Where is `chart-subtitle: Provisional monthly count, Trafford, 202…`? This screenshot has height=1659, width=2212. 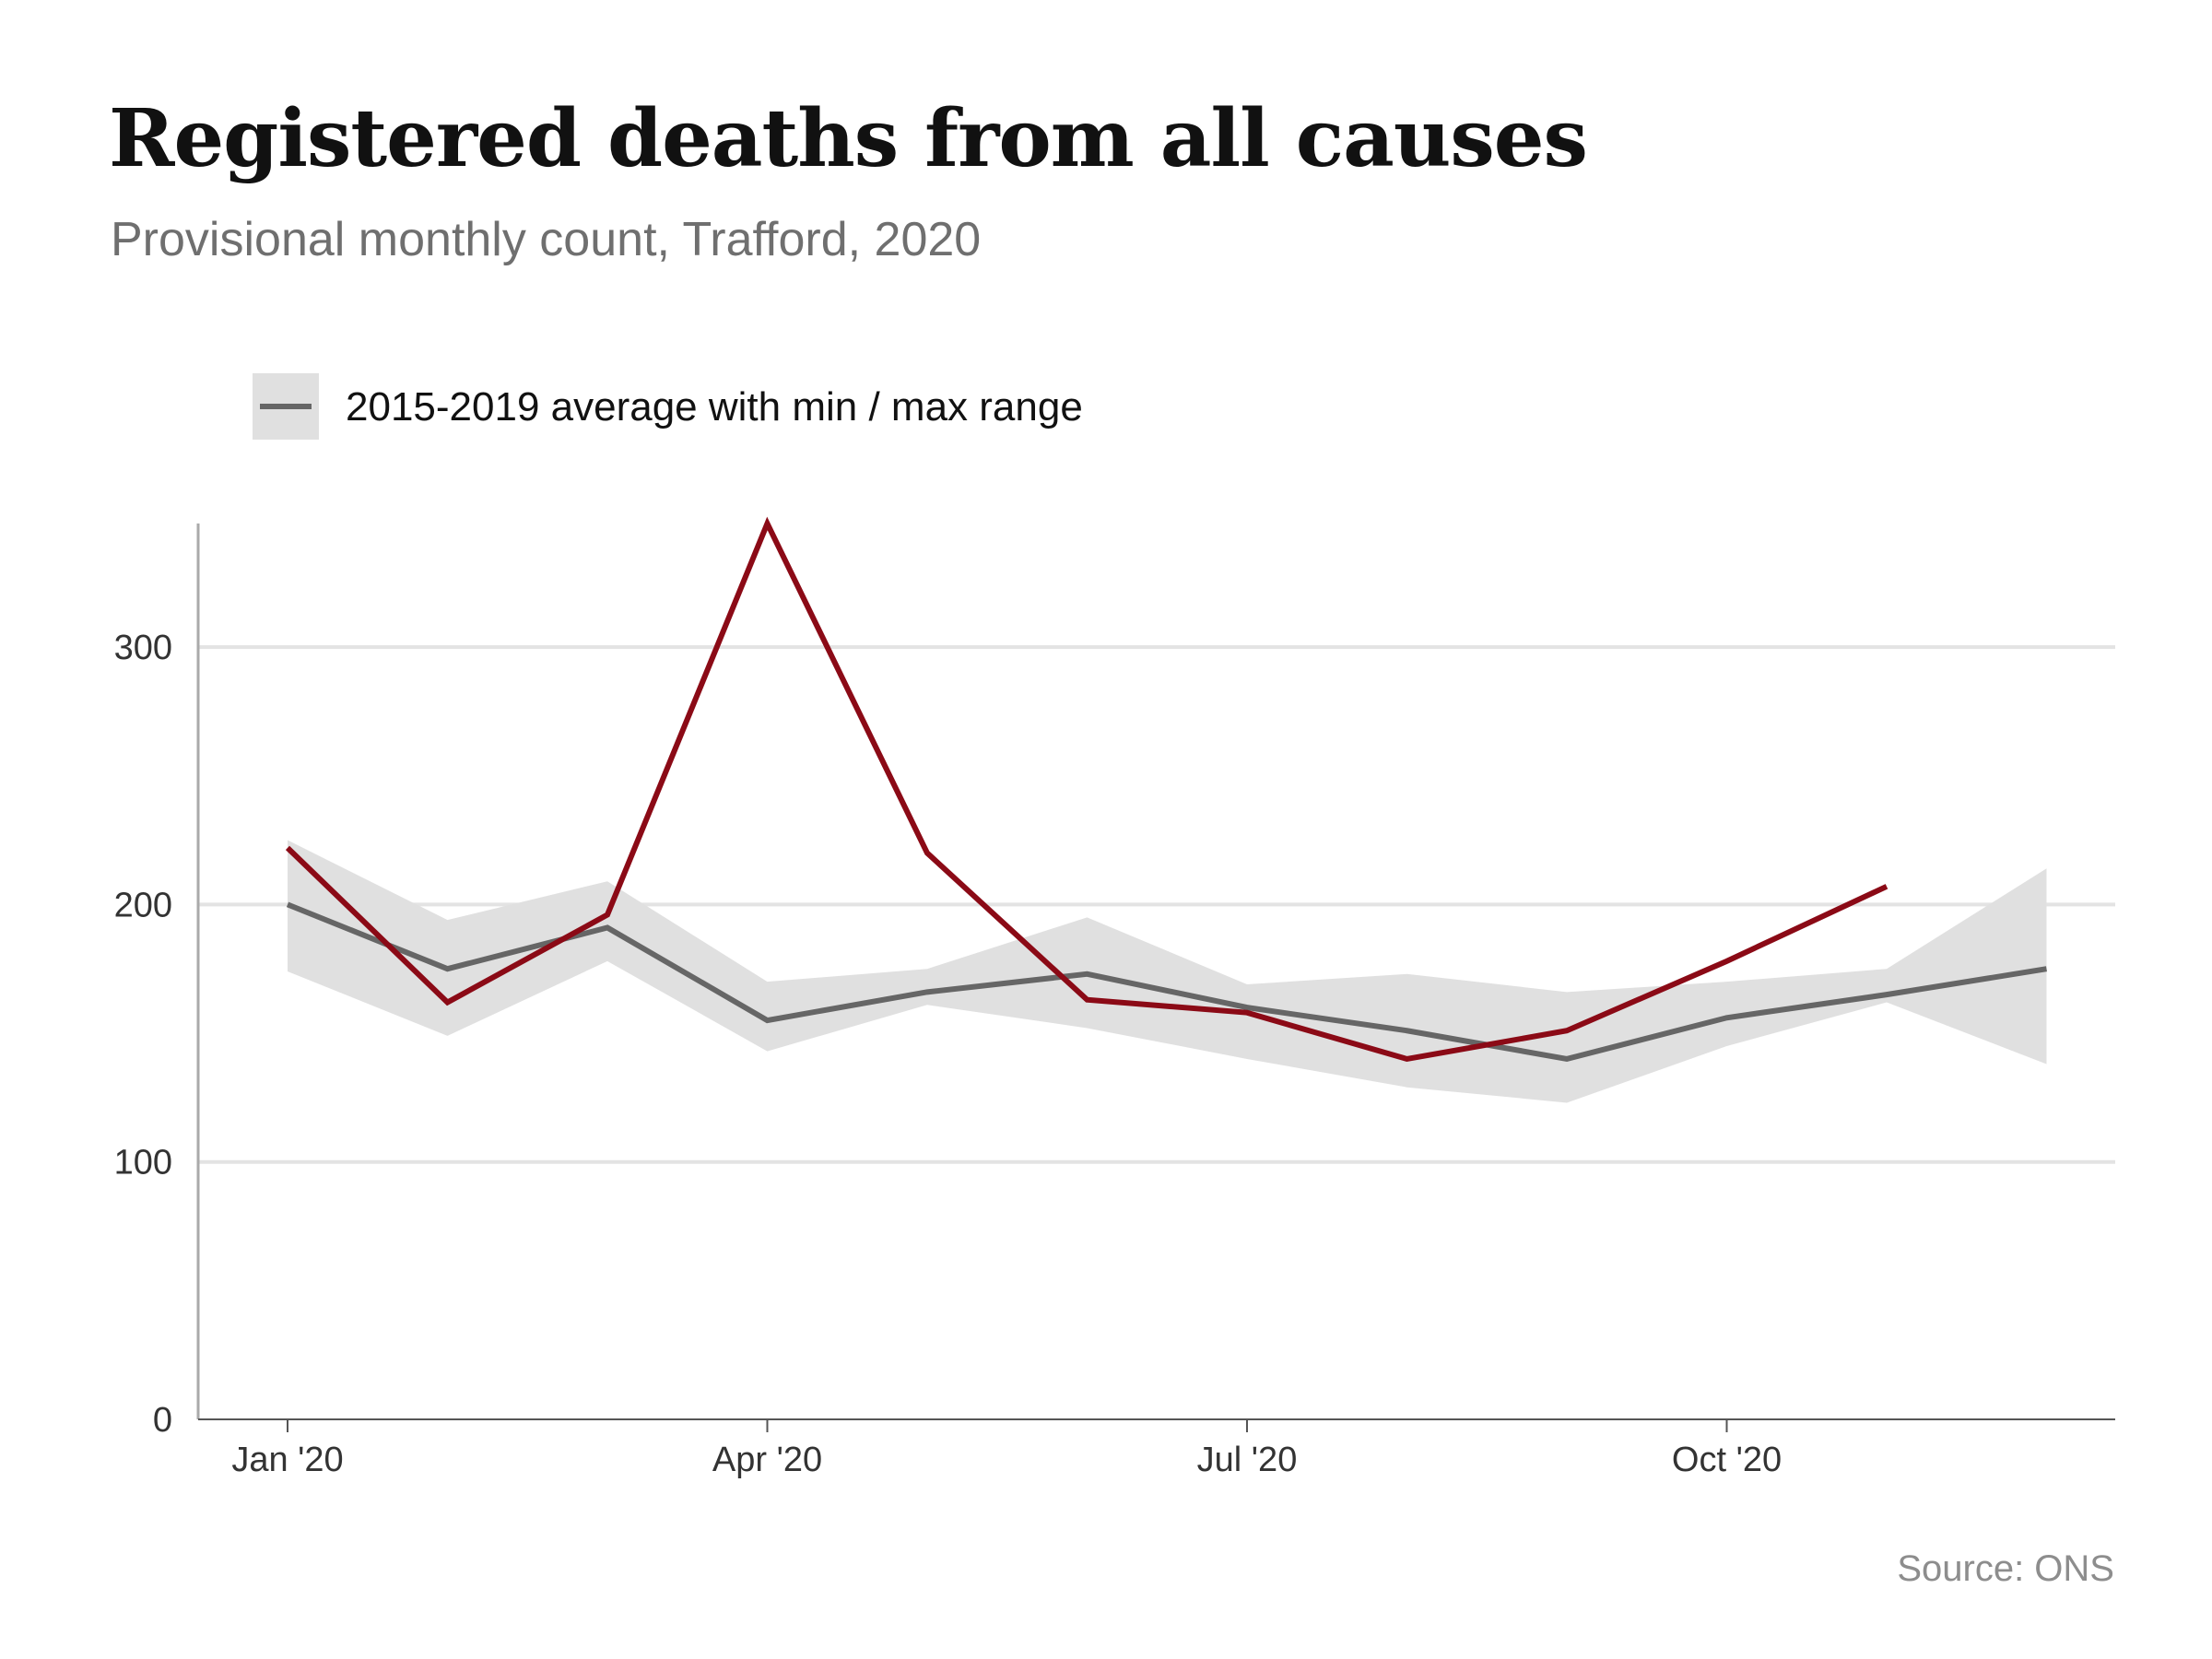
chart-subtitle: Provisional monthly count, Trafford, 202… is located at coordinates (546, 239).